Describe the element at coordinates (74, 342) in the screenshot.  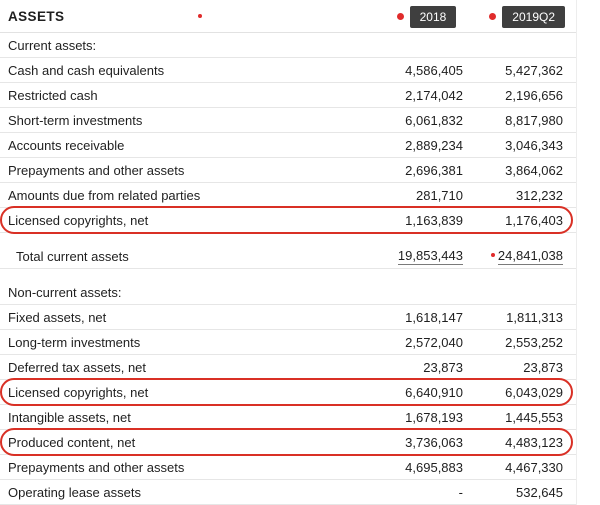
I see `row-label: Long-term investments` at that location.